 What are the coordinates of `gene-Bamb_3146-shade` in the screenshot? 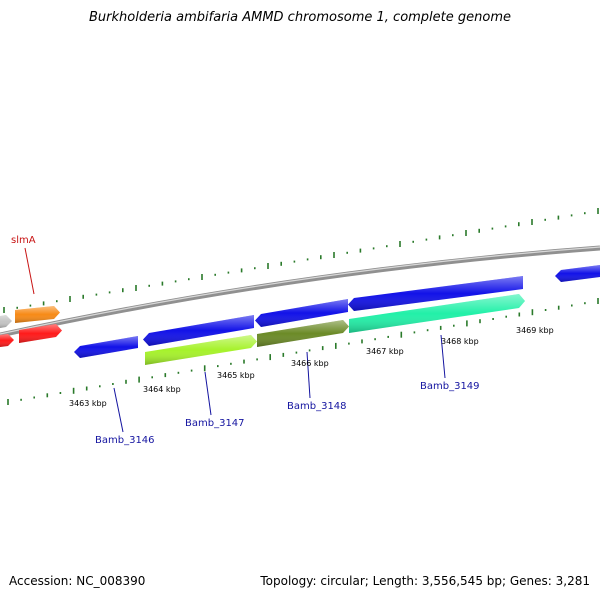 It's located at (106, 347).